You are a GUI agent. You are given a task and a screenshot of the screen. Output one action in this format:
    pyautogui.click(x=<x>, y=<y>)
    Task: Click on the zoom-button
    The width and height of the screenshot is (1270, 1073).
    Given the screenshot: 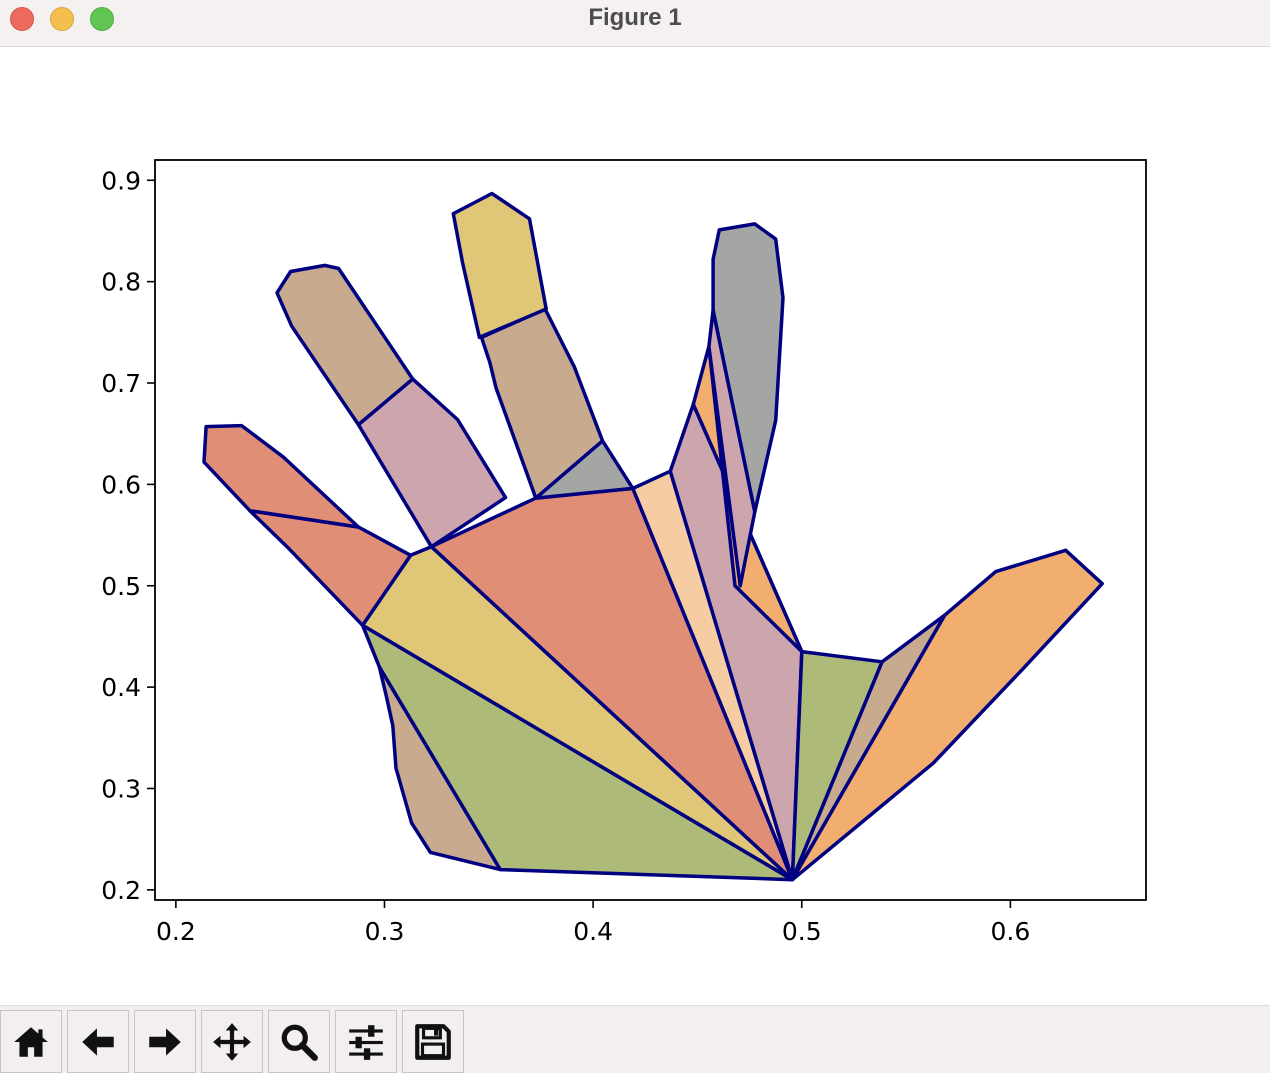 What is the action you would take?
    pyautogui.click(x=299, y=1041)
    